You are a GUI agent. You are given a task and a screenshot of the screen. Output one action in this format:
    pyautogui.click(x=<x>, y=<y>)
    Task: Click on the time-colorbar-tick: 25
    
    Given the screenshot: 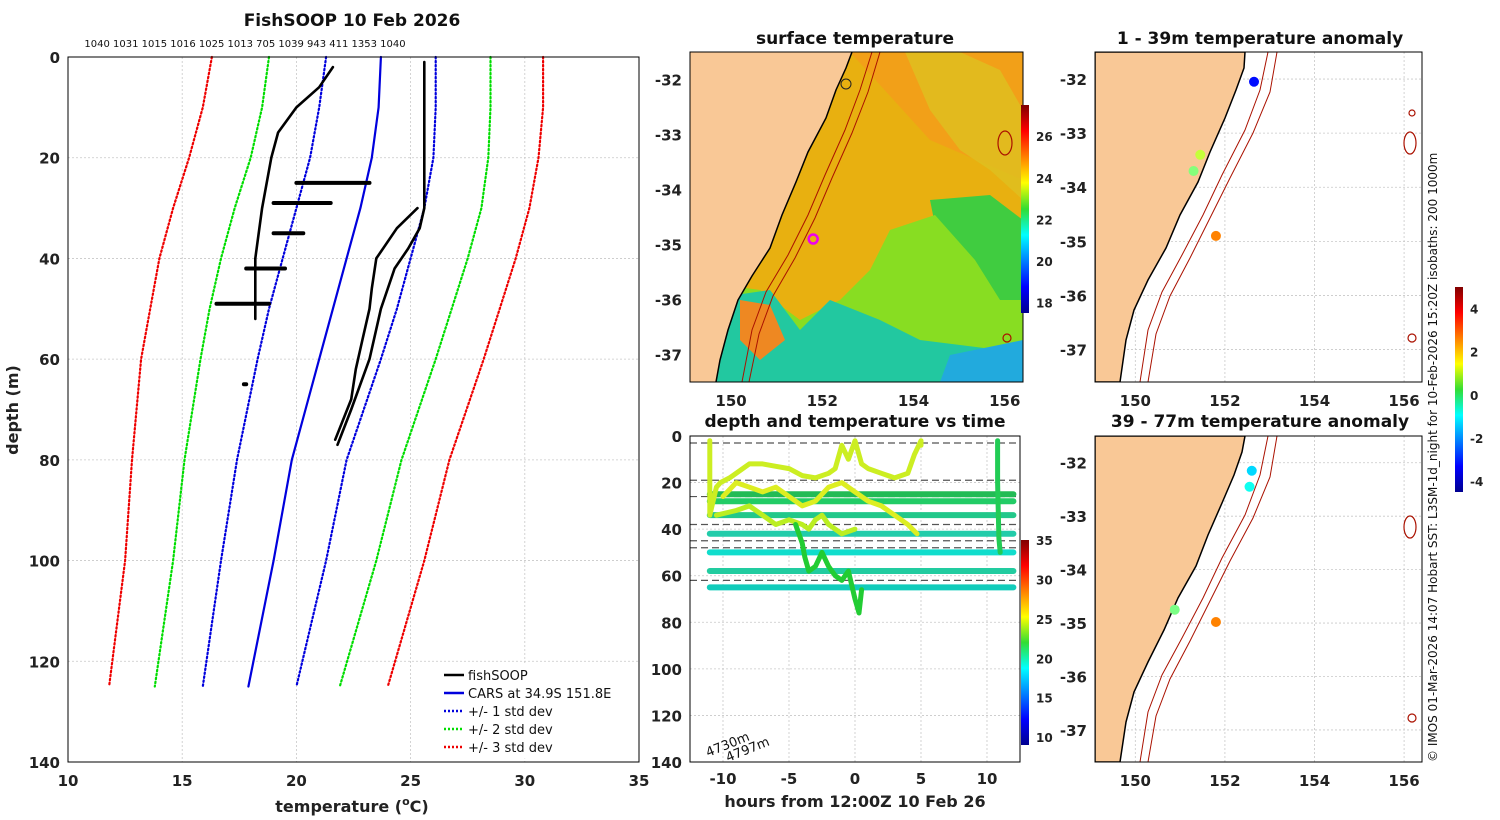 What is the action you would take?
    pyautogui.click(x=1044, y=620)
    